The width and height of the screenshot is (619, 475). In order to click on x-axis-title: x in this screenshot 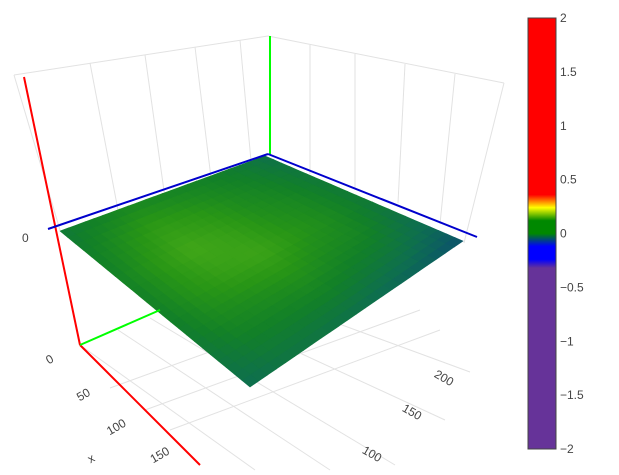, I will do `click(91, 458)`.